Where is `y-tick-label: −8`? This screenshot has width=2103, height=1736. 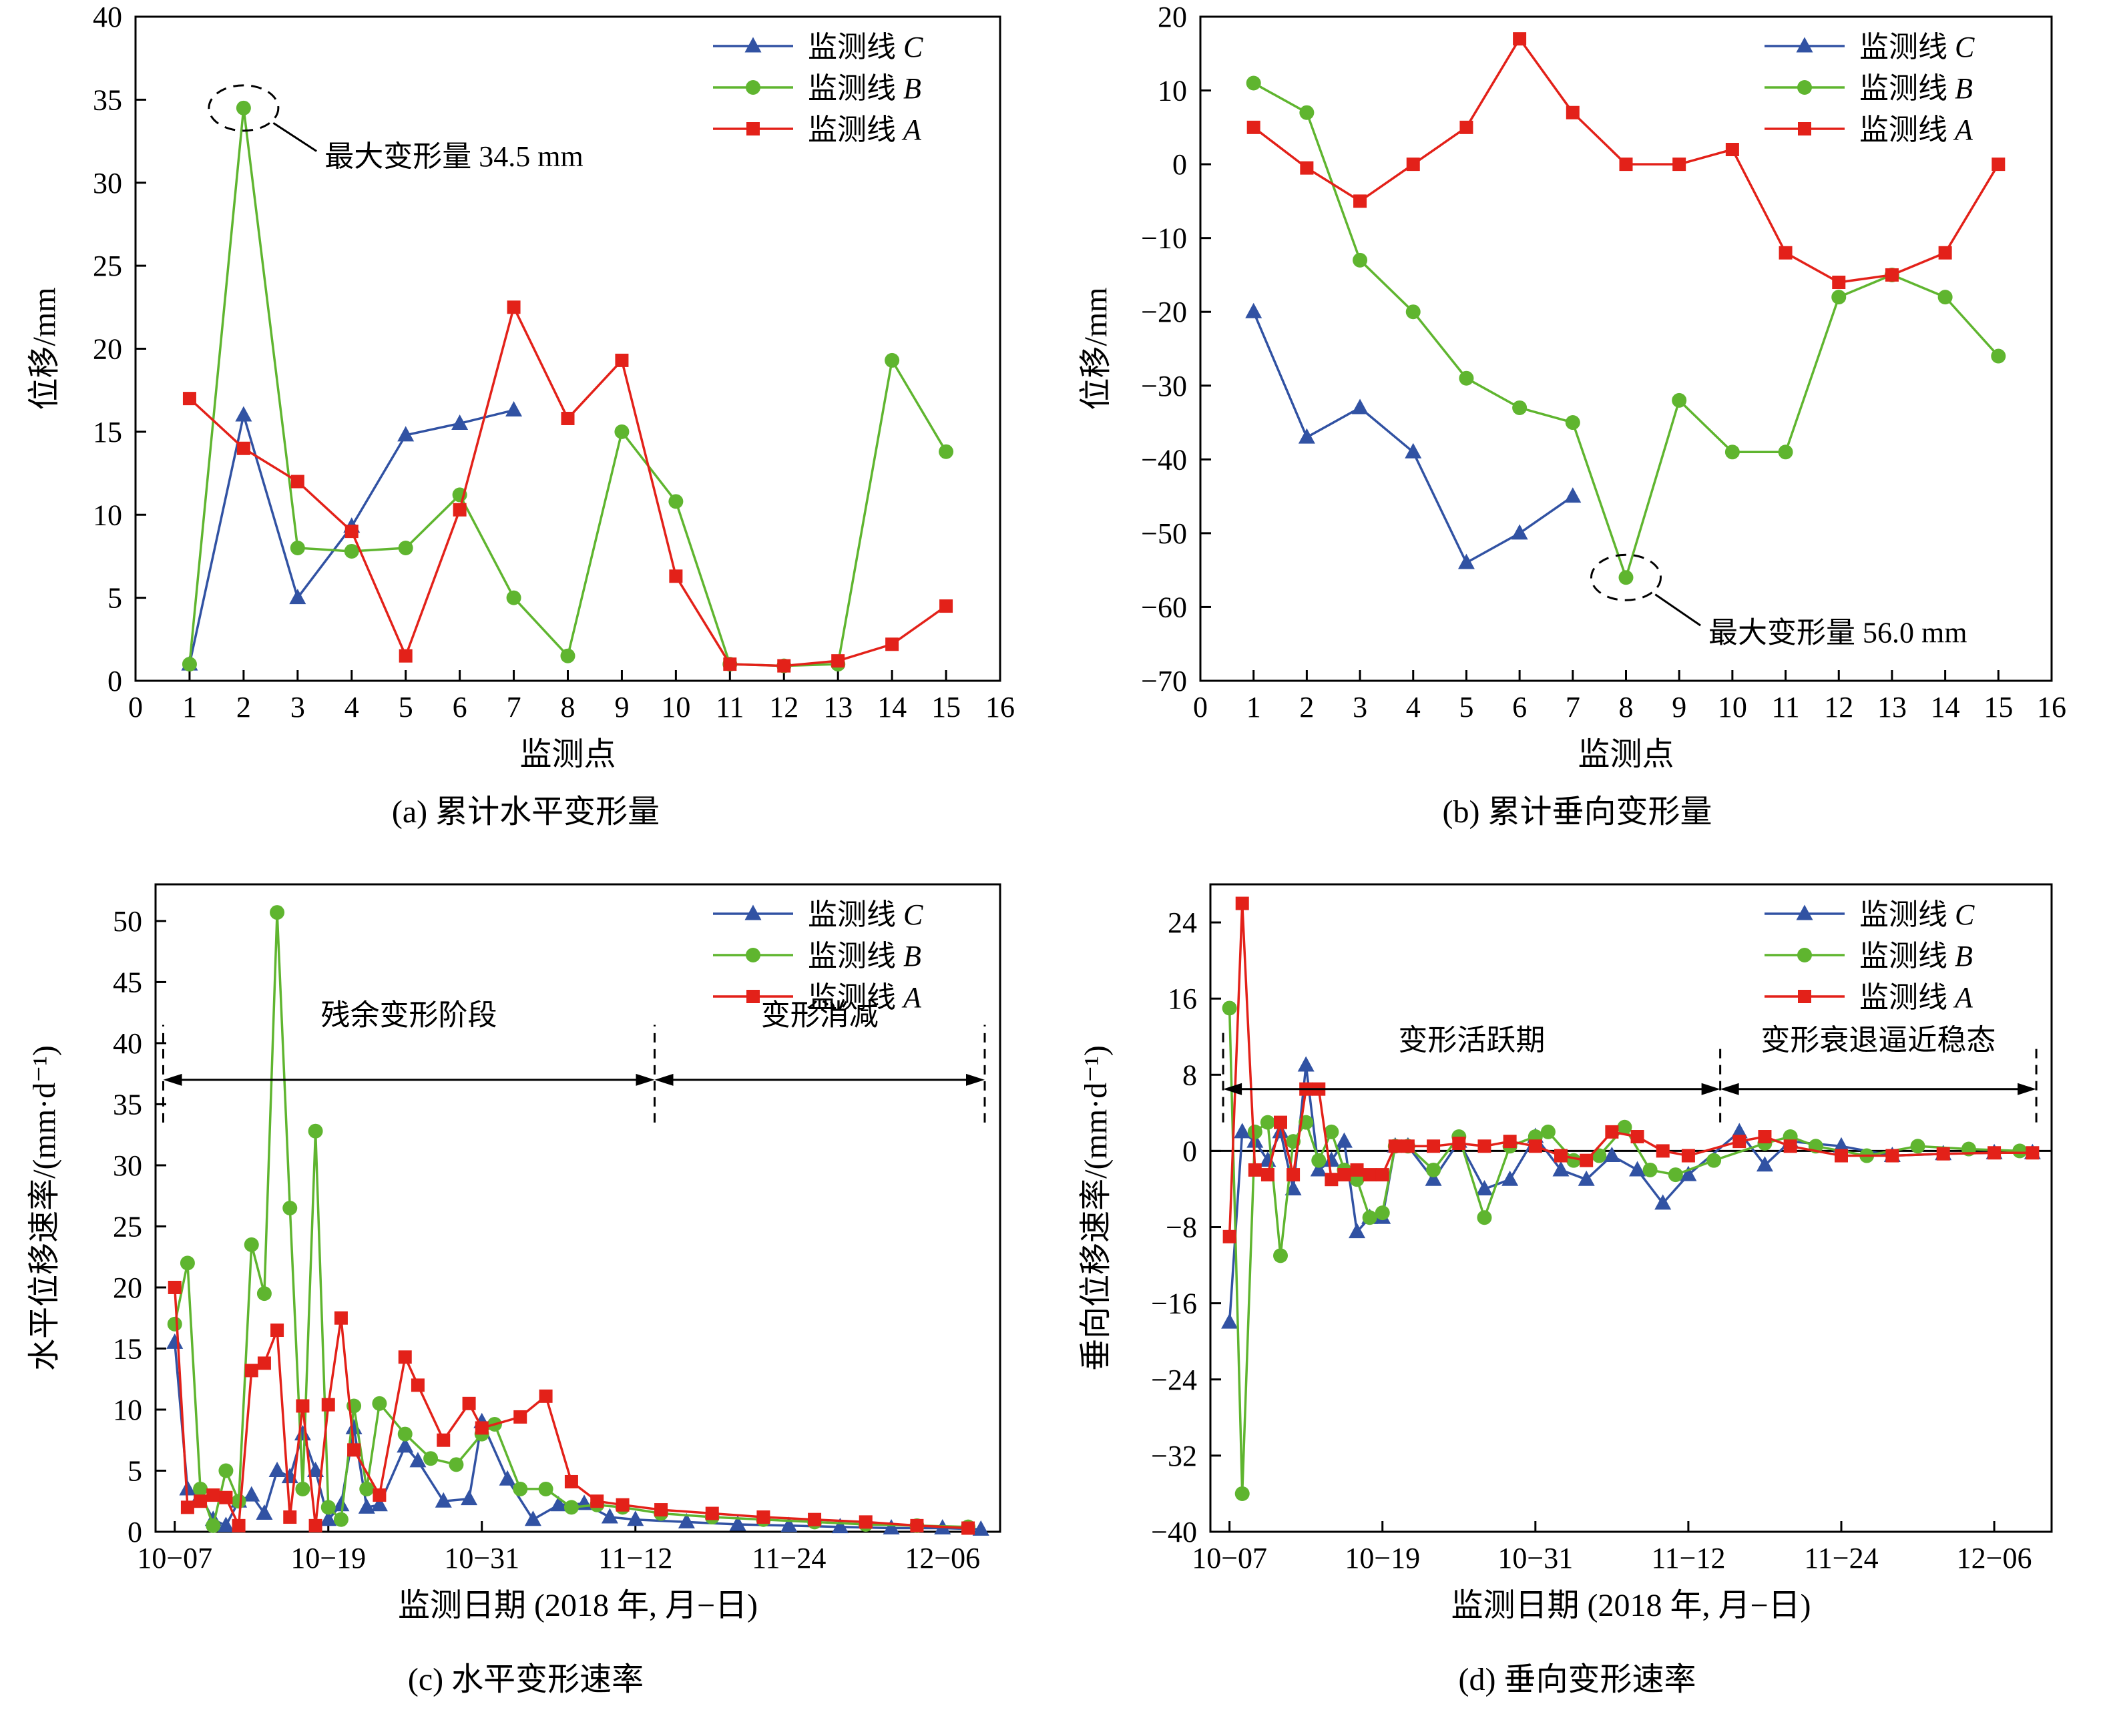
y-tick-label: −8 is located at coordinates (1181, 1227).